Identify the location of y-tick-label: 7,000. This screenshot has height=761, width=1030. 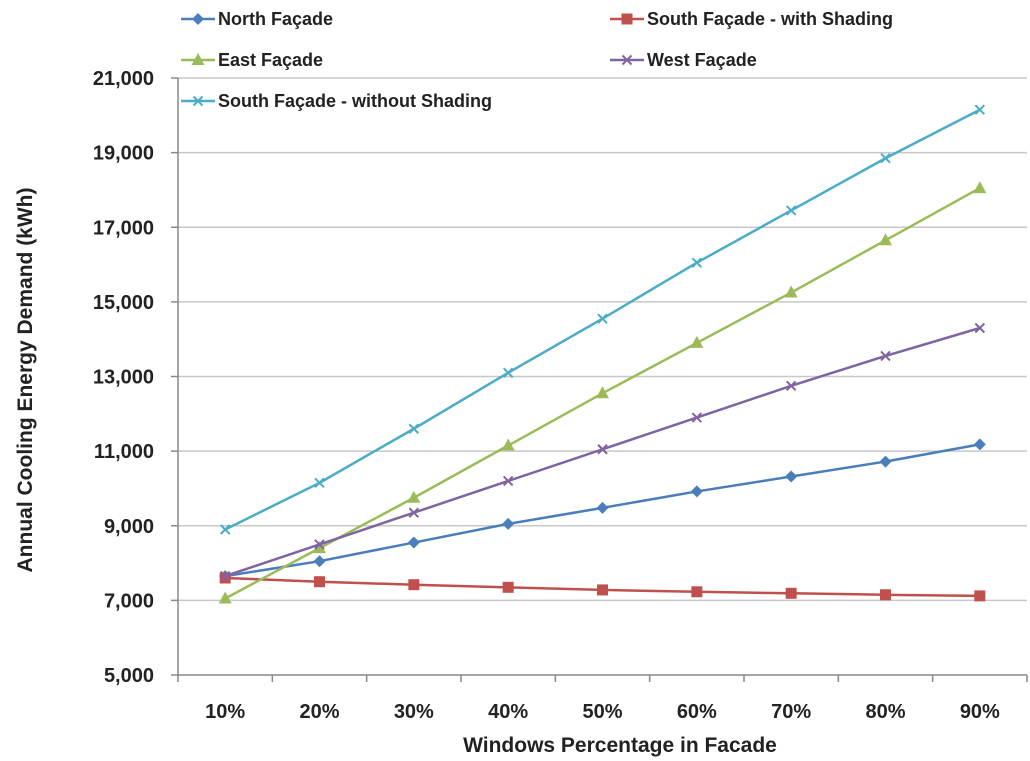
(129, 601).